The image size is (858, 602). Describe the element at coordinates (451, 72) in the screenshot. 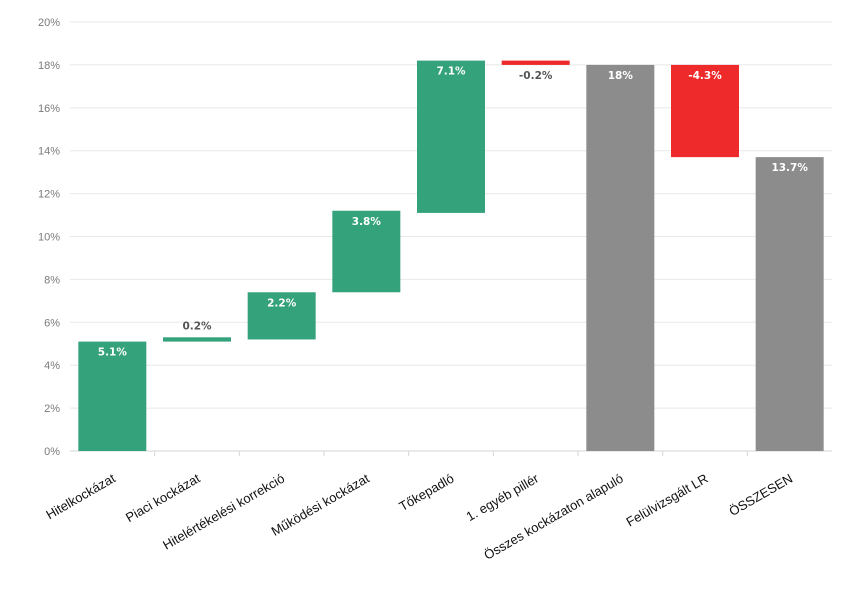

I see `value-label: 7.1%` at that location.